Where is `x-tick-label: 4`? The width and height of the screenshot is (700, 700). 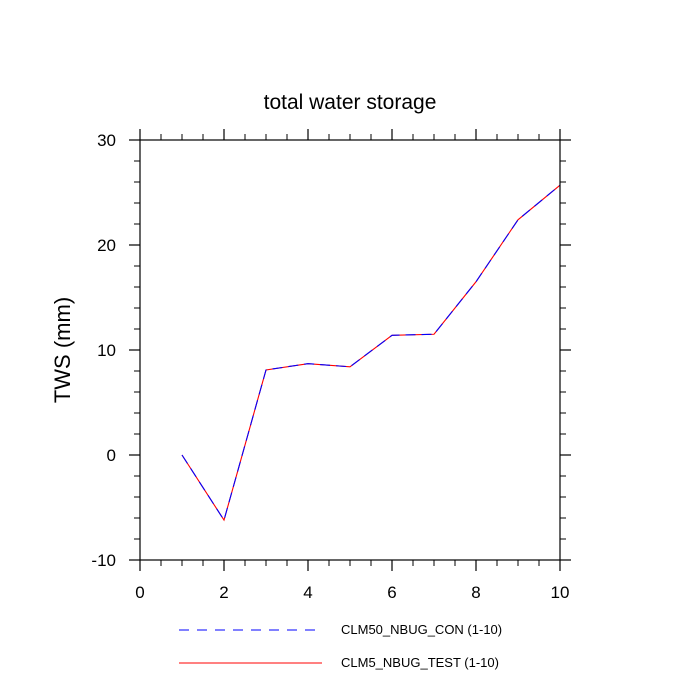 x-tick-label: 4 is located at coordinates (307, 592).